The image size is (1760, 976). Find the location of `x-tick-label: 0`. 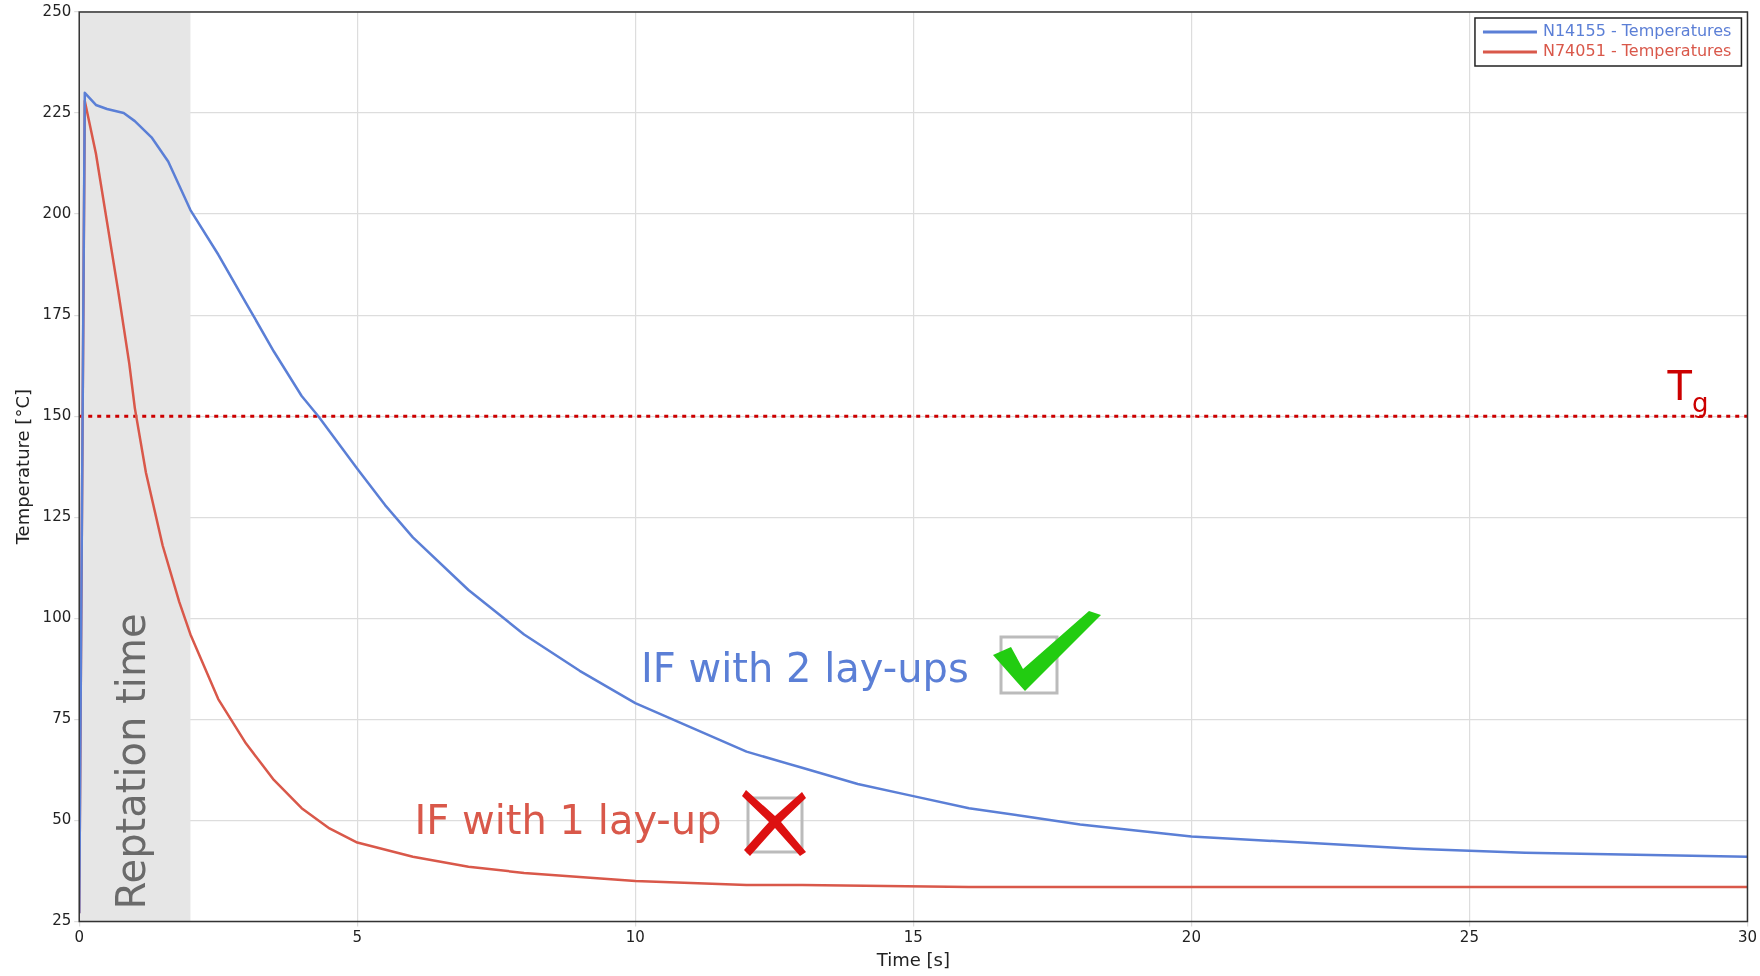

x-tick-label: 0 is located at coordinates (79, 937).